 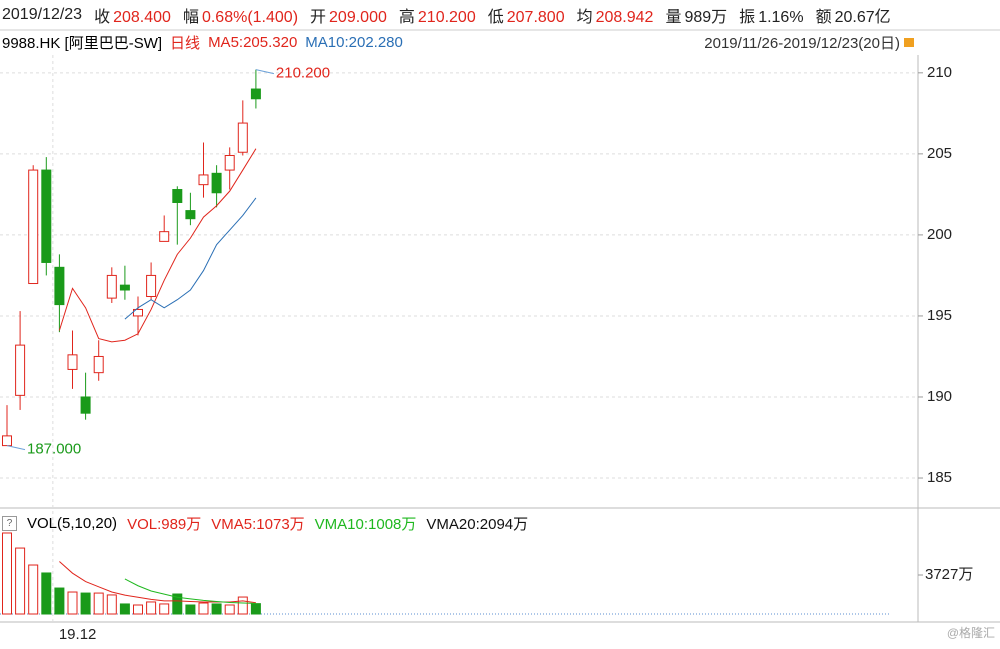 I want to click on y-tick-label: 210, so click(x=939, y=72).